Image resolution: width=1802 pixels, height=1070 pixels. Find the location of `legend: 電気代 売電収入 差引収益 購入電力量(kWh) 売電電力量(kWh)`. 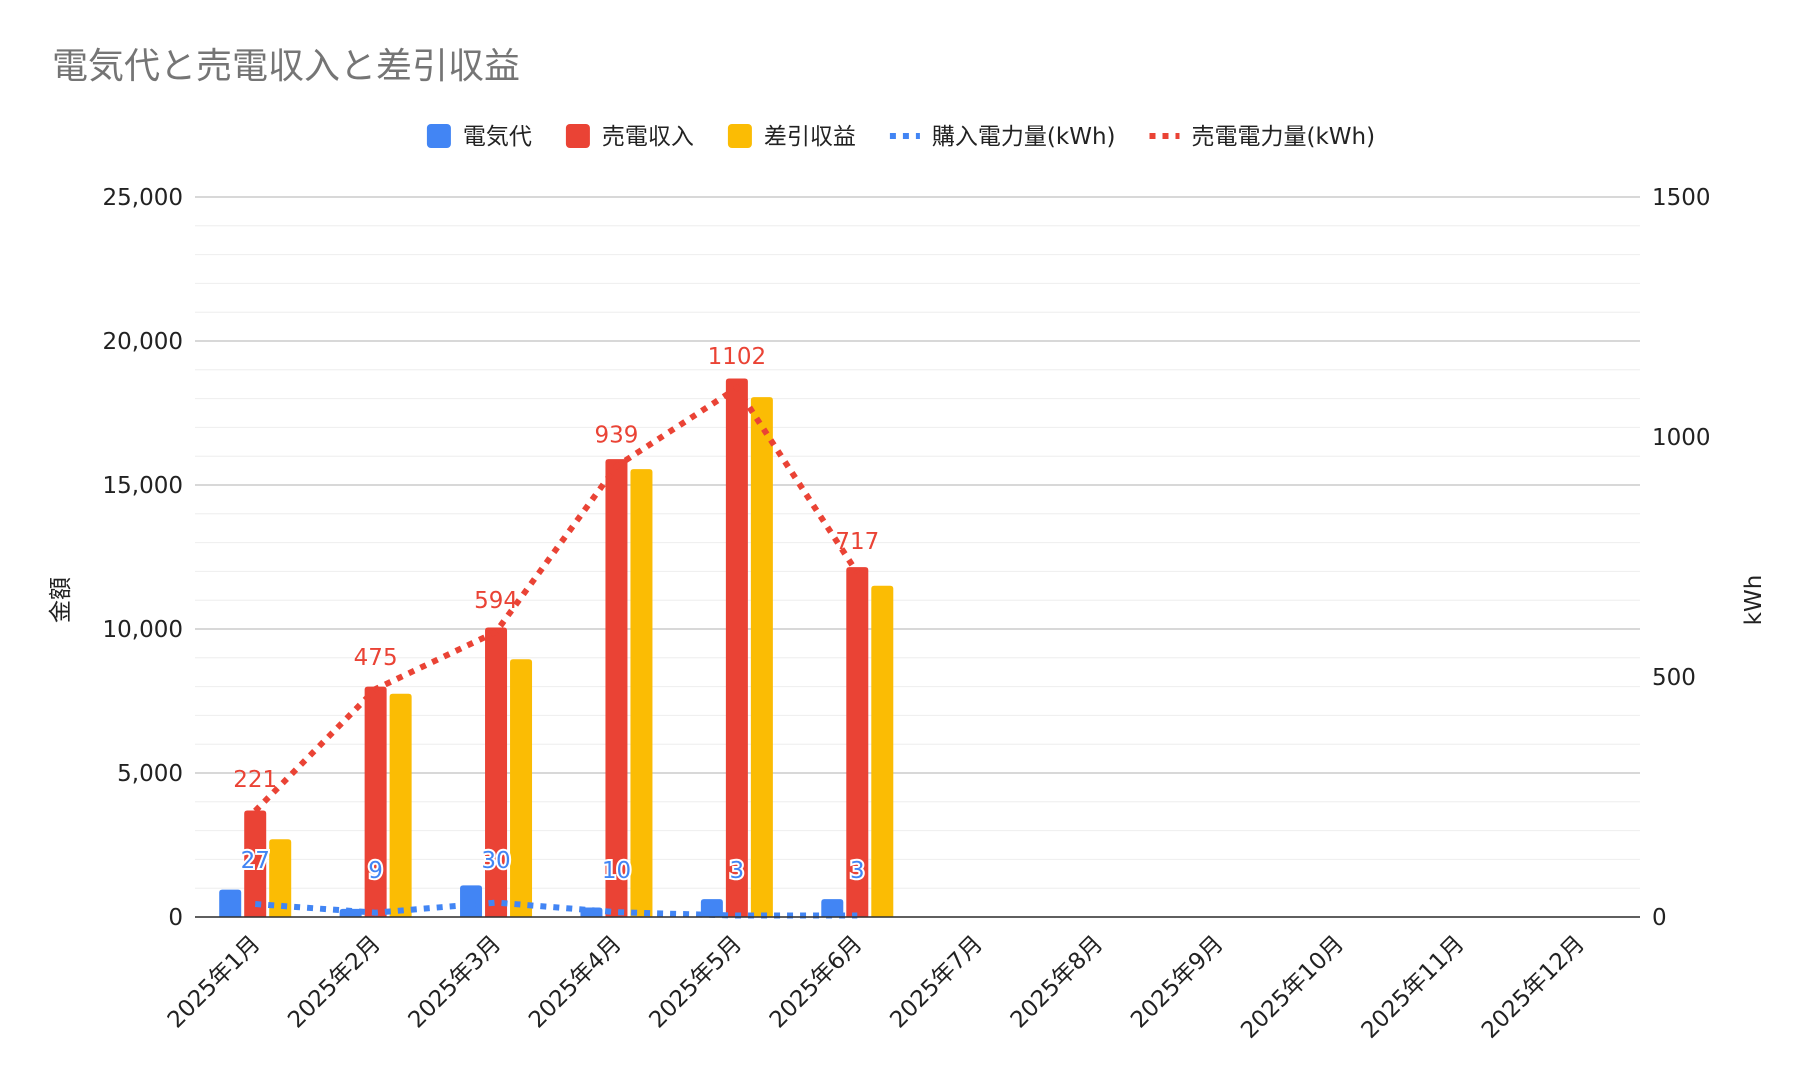

legend: 電気代 売電収入 差引収益 購入電力量(kWh) 売電電力量(kWh) is located at coordinates (901, 137).